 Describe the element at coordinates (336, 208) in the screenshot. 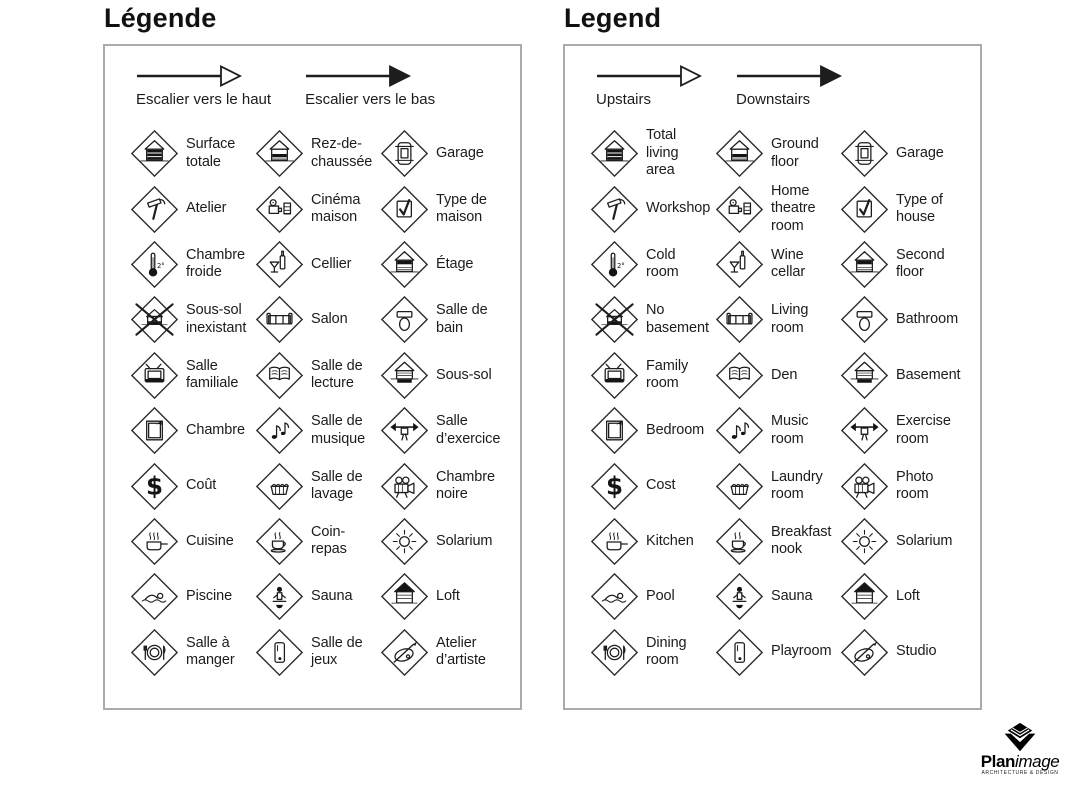

I see `legend-item-label: Cinéma maison` at that location.